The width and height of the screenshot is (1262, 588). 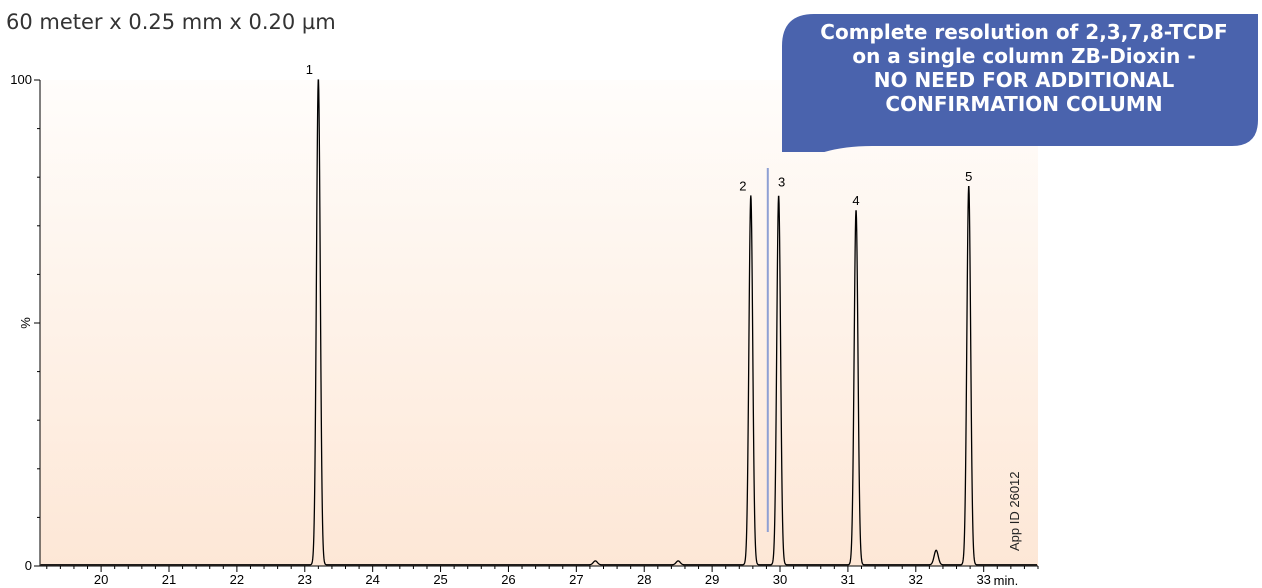 What do you see at coordinates (28, 565) in the screenshot?
I see `y-tick-label: 0` at bounding box center [28, 565].